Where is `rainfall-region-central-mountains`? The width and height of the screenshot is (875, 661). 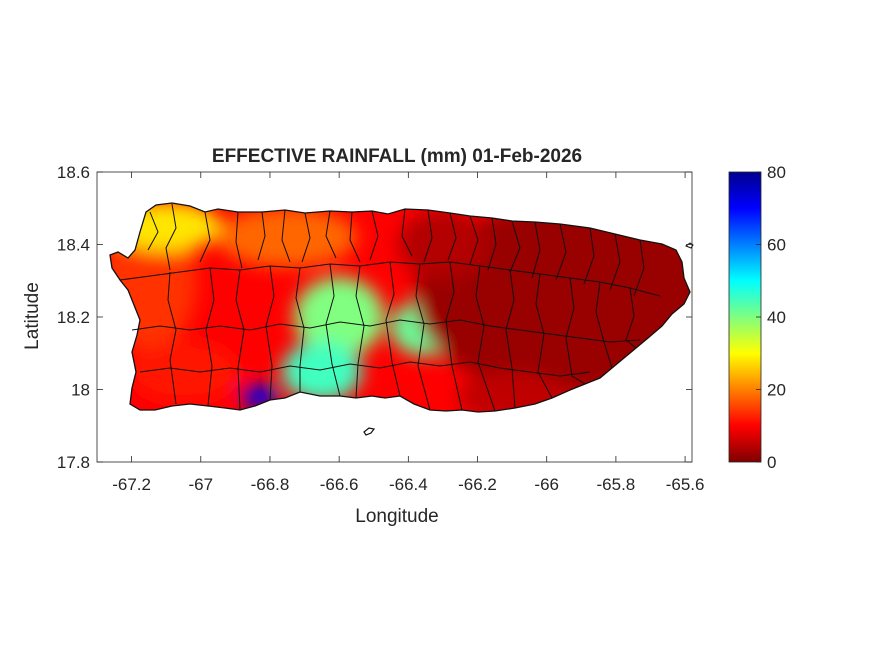 rainfall-region-central-mountains is located at coordinates (339, 317).